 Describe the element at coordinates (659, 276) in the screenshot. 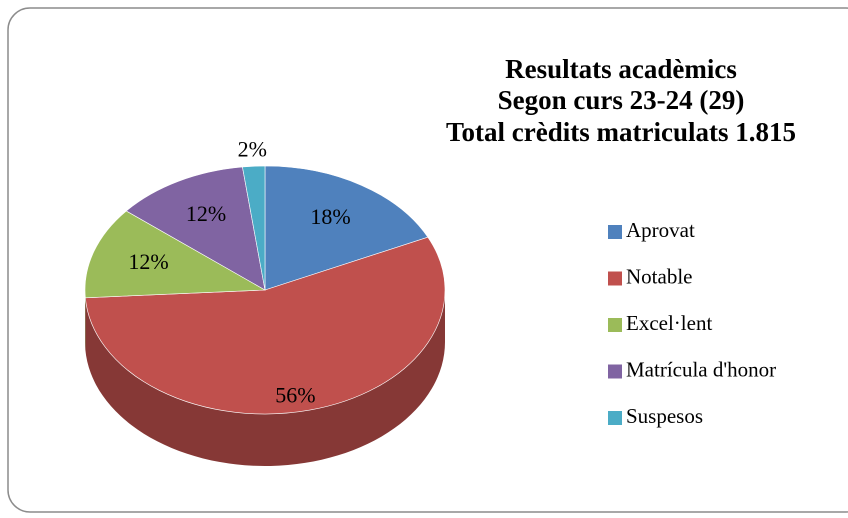

I see `legend-label: Notable` at that location.